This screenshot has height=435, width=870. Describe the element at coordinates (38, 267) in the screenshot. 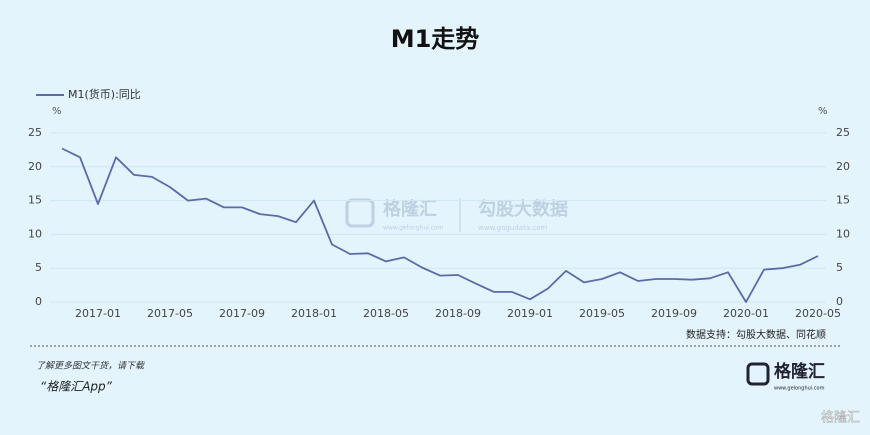

I see `y-tick-label: 5` at that location.